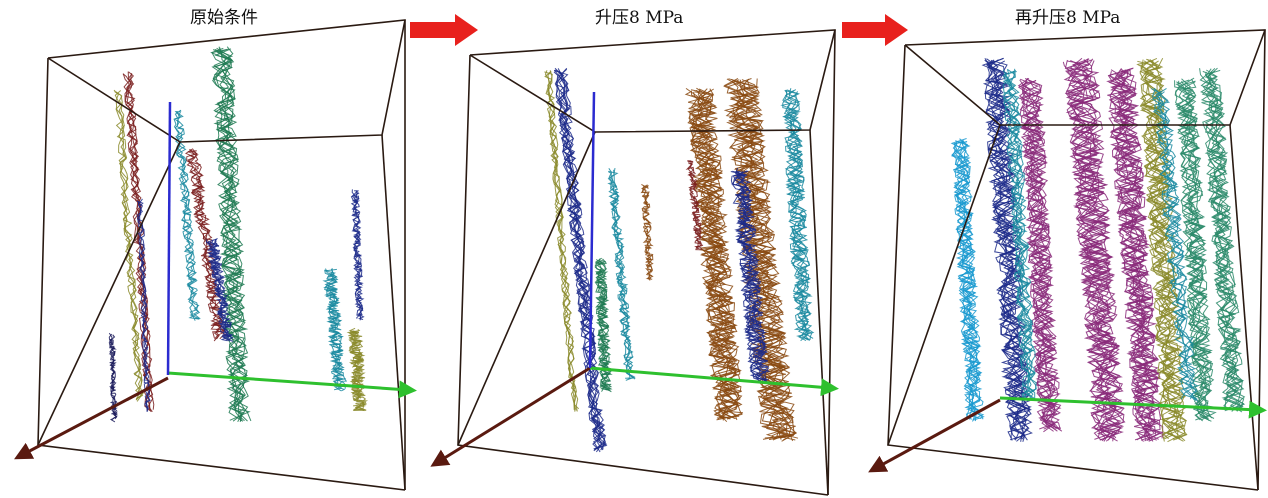 The height and width of the screenshot is (498, 1268). I want to click on panel-title-original: 原始条件, so click(224, 18).